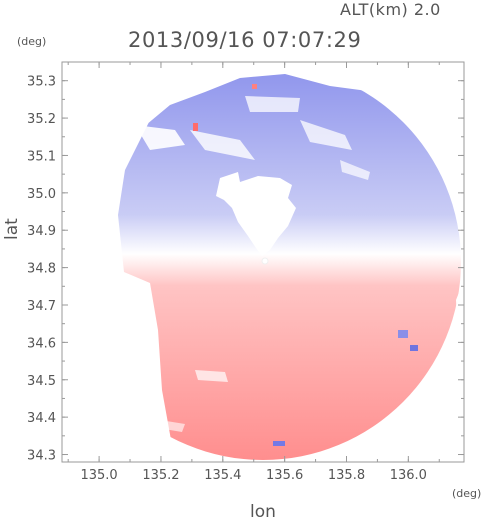  Describe the element at coordinates (432, 371) in the screenshot. I see `coverage-gap-east` at that location.